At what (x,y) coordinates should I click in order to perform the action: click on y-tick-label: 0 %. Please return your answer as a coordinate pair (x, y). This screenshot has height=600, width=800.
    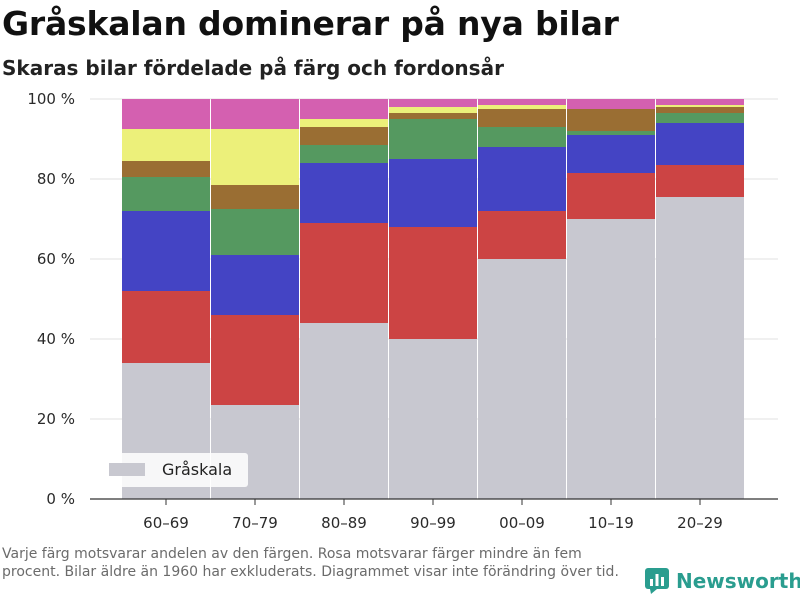
    Looking at the image, I should click on (60, 499).